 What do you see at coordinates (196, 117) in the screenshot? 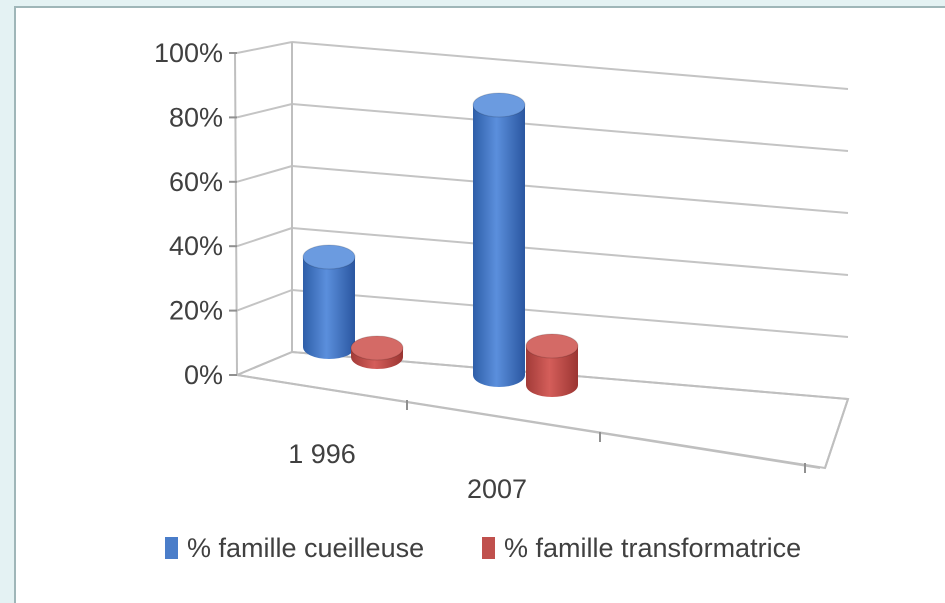
I see `y-tick-label: 80%` at bounding box center [196, 117].